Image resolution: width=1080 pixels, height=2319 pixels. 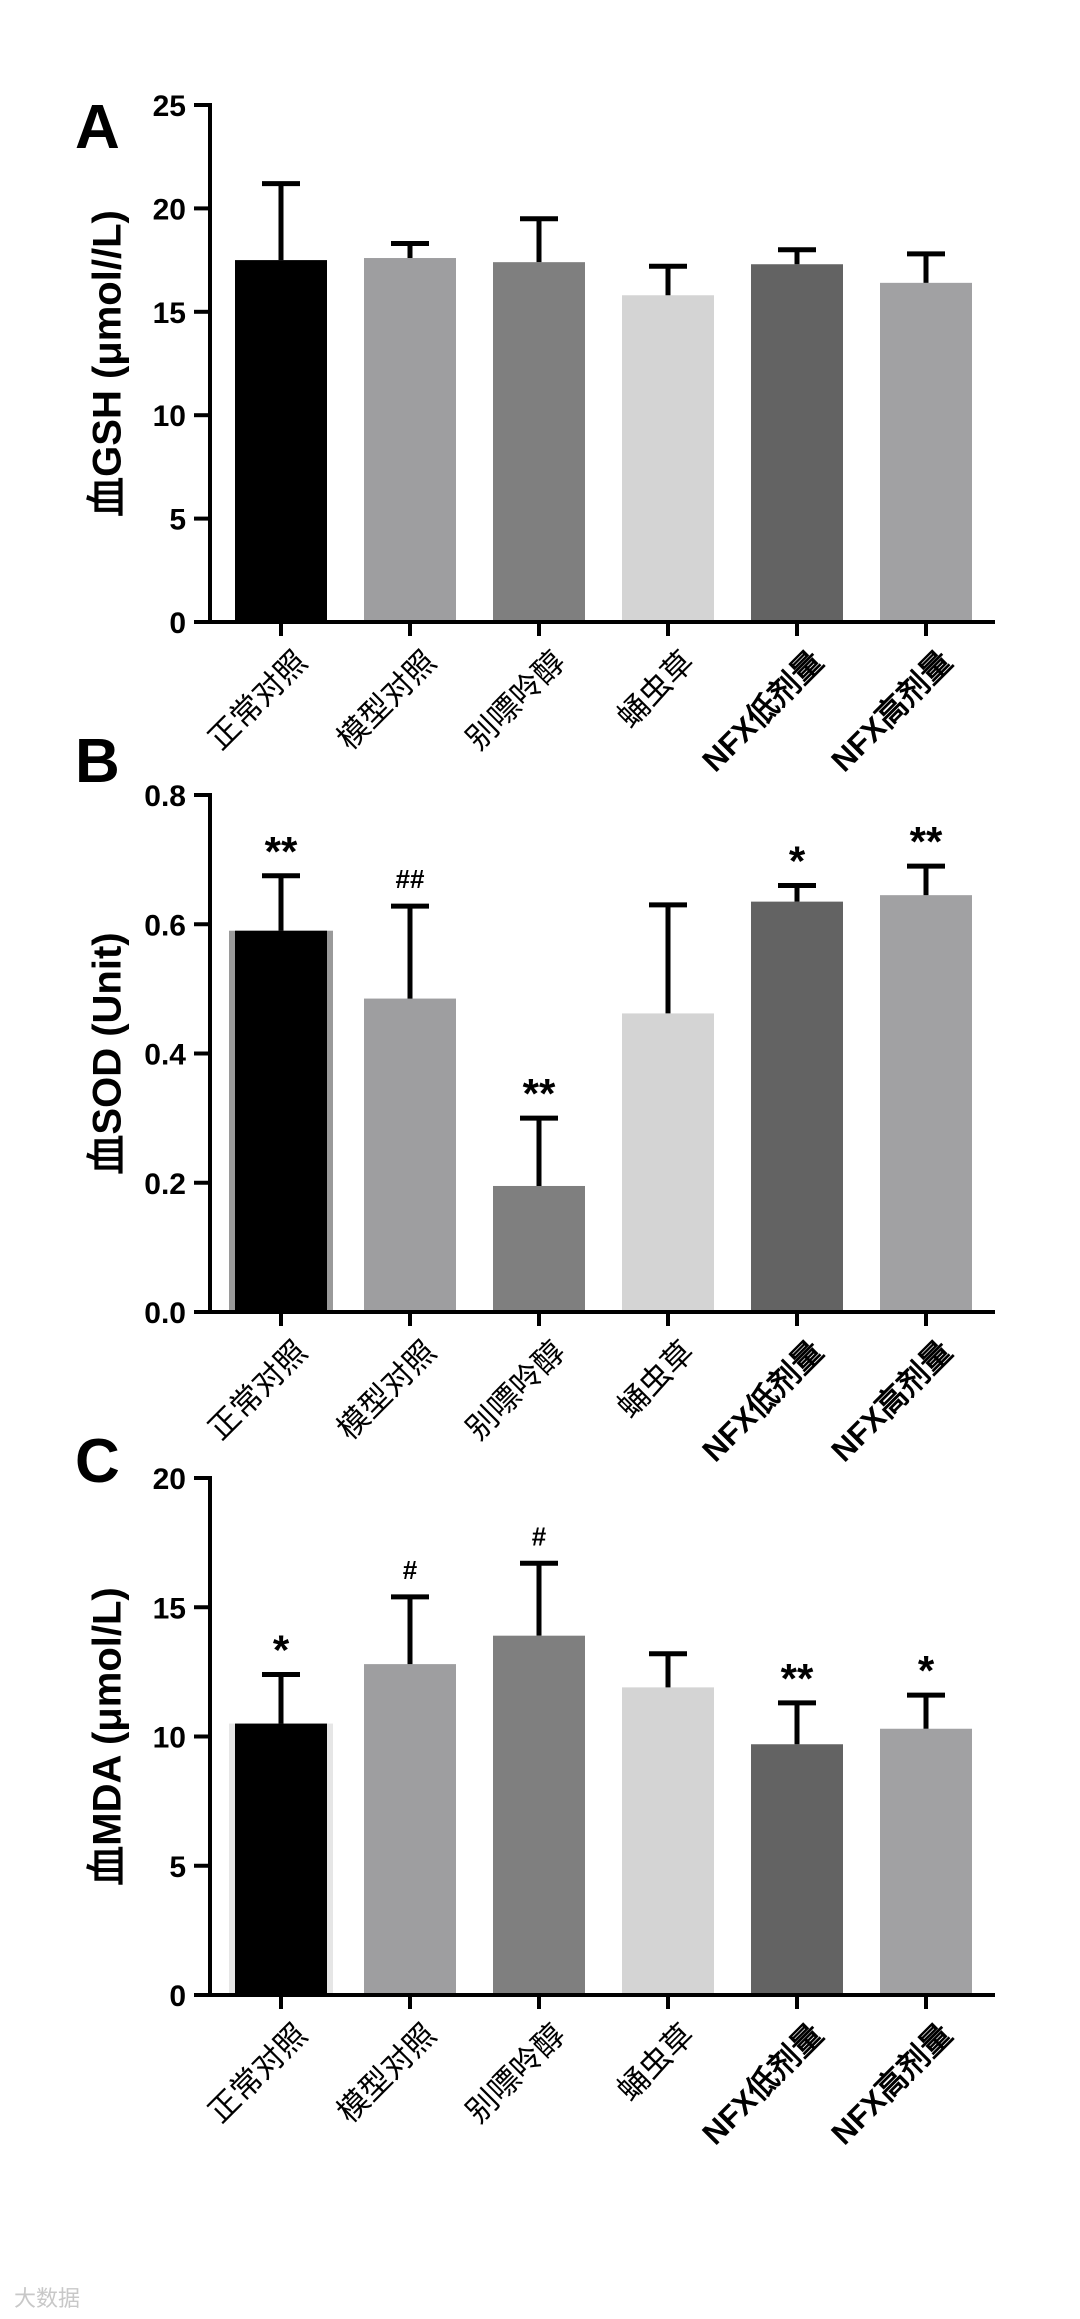 What do you see at coordinates (165, 1313) in the screenshot?
I see `y-tick-label: 0.0` at bounding box center [165, 1313].